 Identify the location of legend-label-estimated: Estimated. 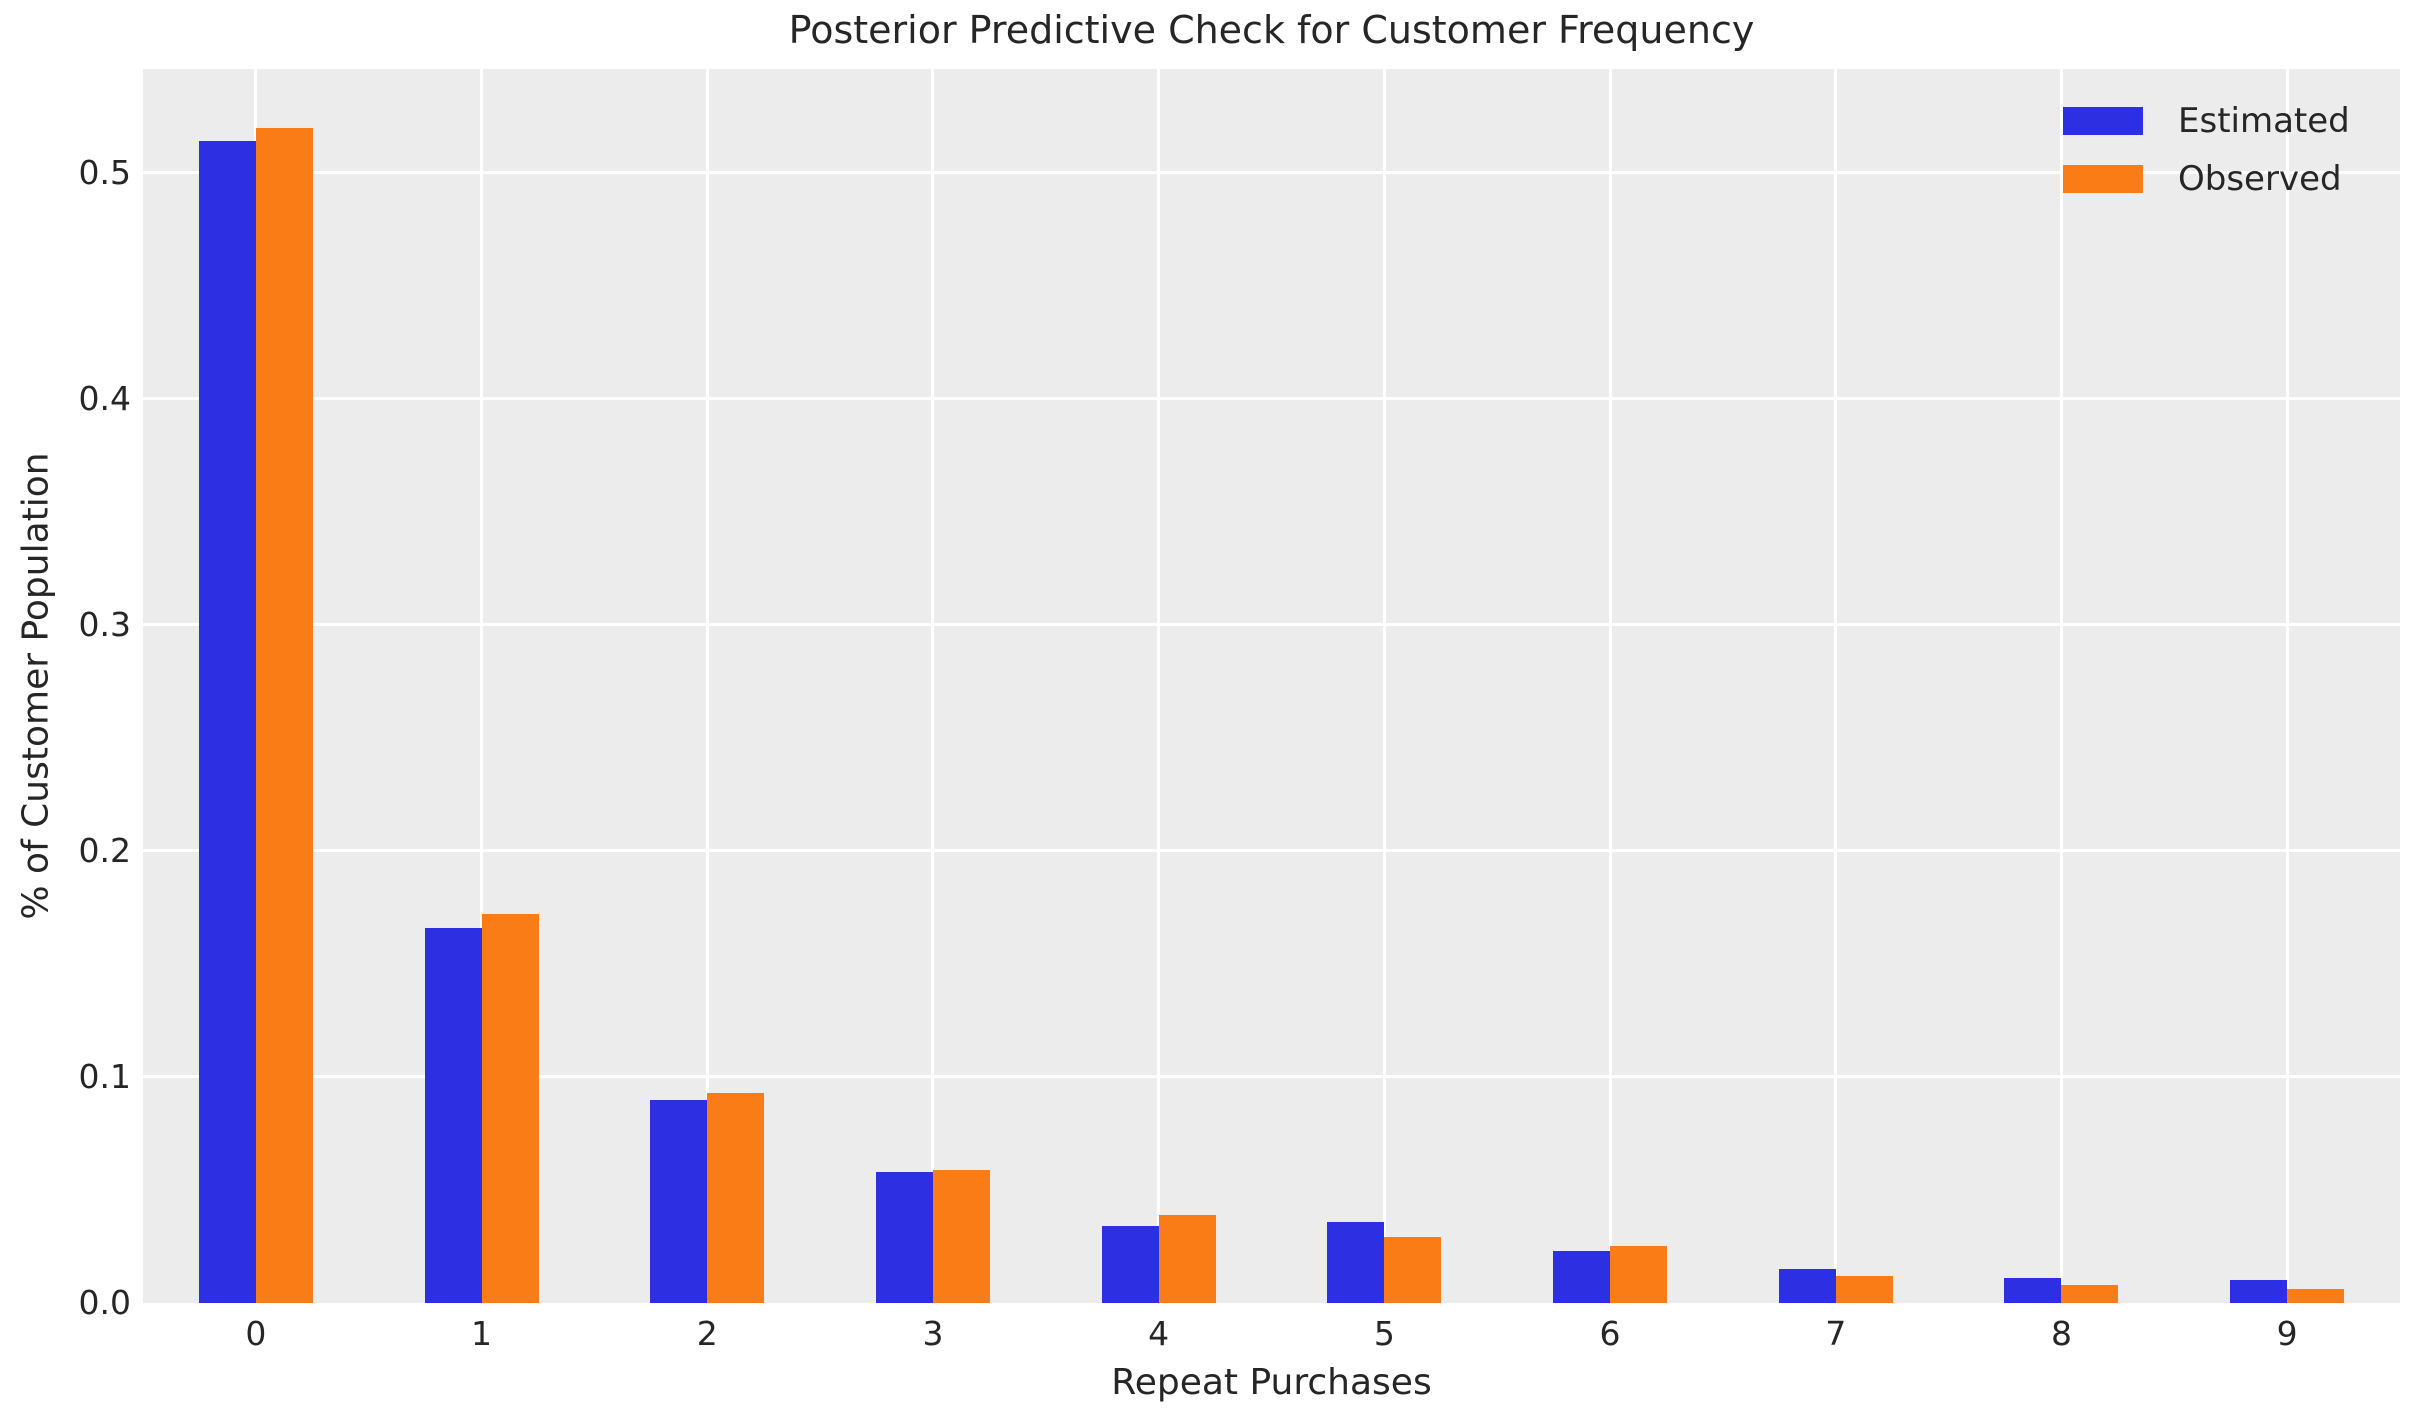
(2264, 120).